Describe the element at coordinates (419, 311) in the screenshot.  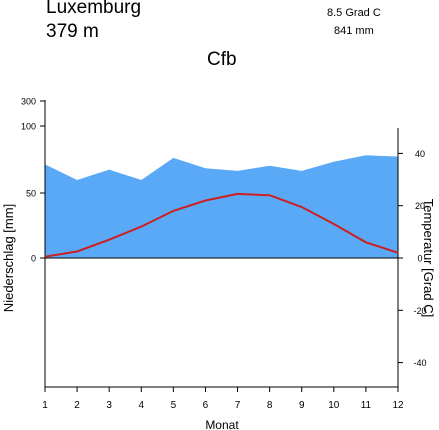
I see `y2-tick-label: -20` at that location.